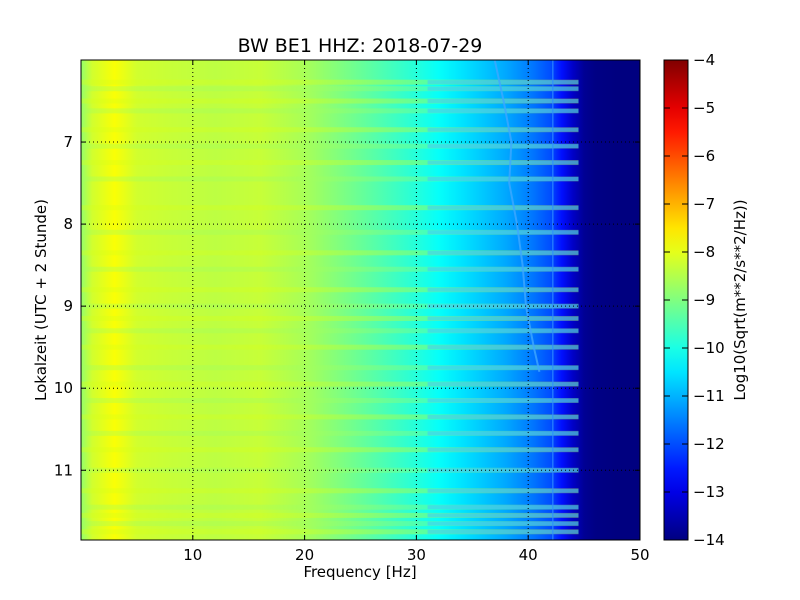  Describe the element at coordinates (740, 299) in the screenshot. I see `colorbar-label: Log10(Sqrt(m**2/s**2/Hz))` at that location.